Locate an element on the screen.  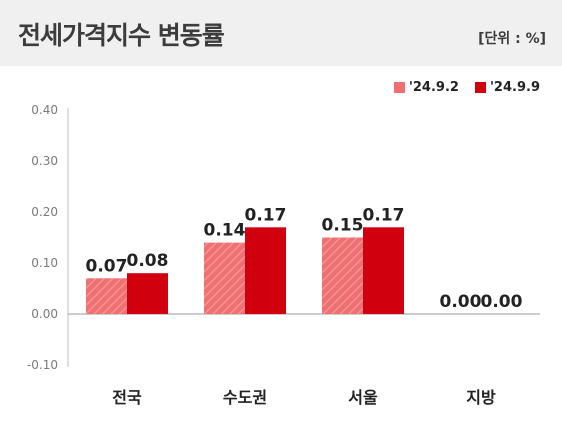
y-tick-label: 0.00 is located at coordinates (44, 314).